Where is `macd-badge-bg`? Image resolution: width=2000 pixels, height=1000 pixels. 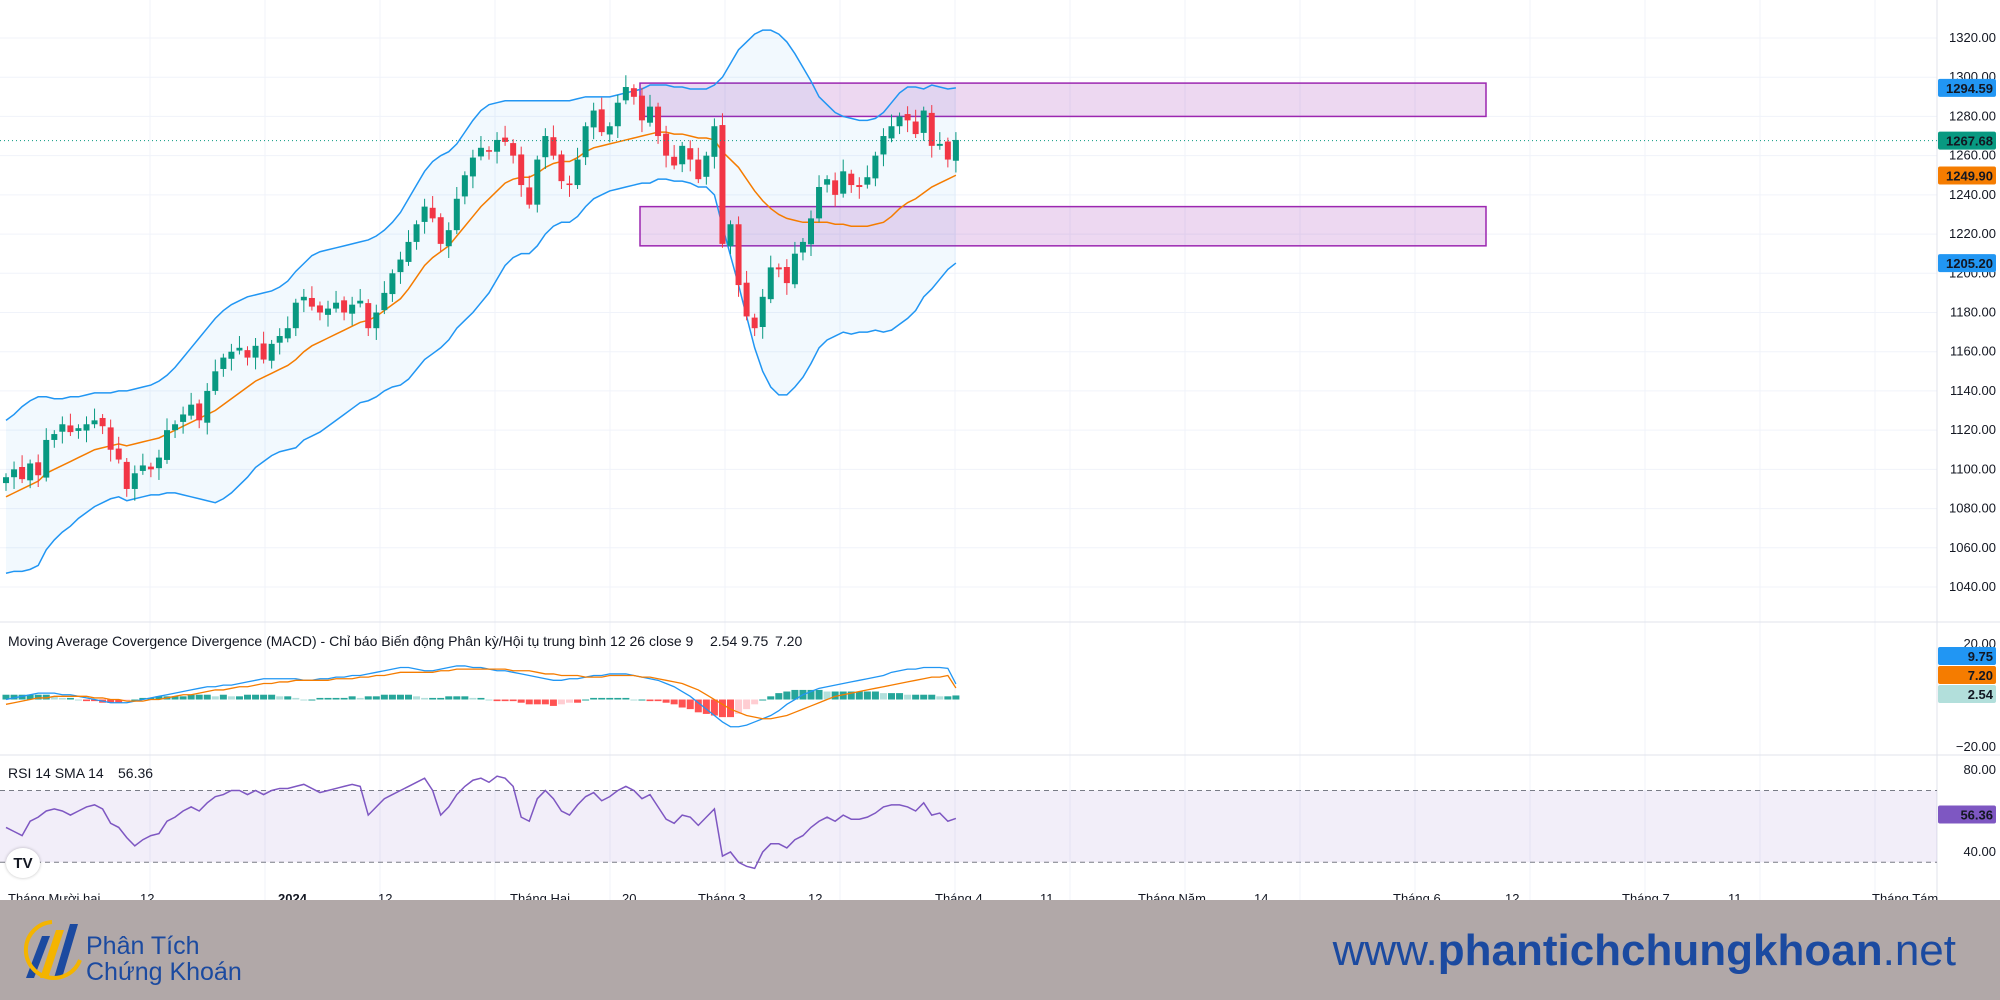 macd-badge-bg is located at coordinates (1967, 656).